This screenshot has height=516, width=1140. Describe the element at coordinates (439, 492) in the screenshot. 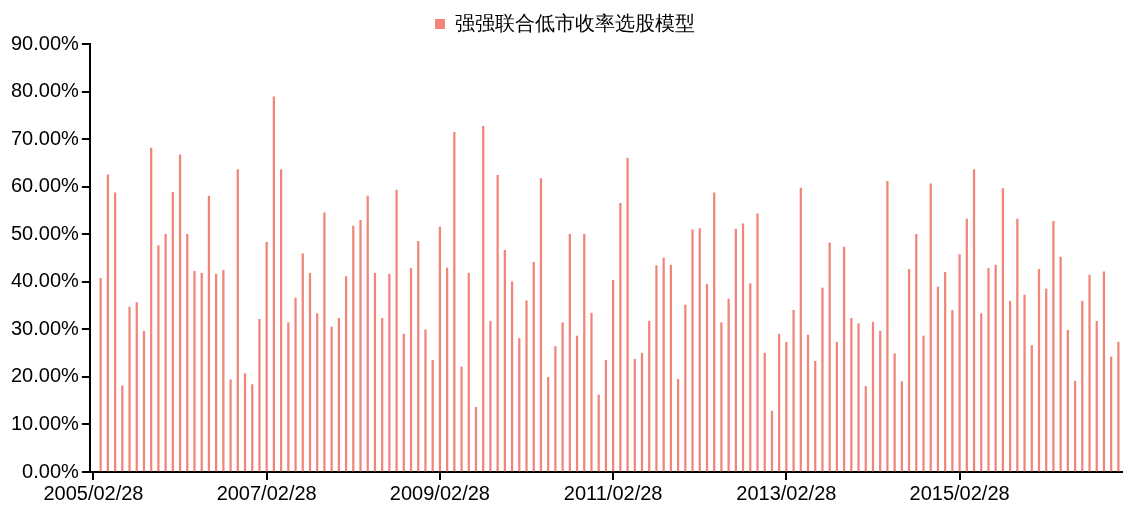

I see `x-tick-label: 2009/02/28` at that location.